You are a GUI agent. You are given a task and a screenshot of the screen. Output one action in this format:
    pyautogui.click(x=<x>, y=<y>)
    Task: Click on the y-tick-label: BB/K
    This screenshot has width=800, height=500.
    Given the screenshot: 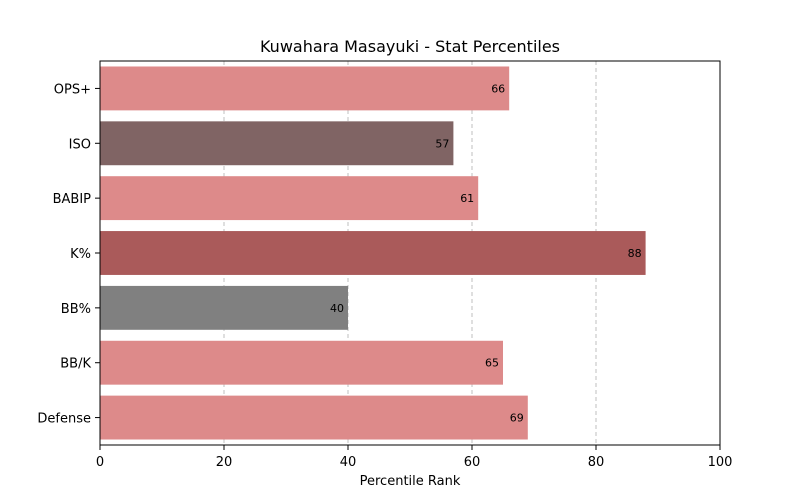 What is the action you would take?
    pyautogui.click(x=75, y=364)
    